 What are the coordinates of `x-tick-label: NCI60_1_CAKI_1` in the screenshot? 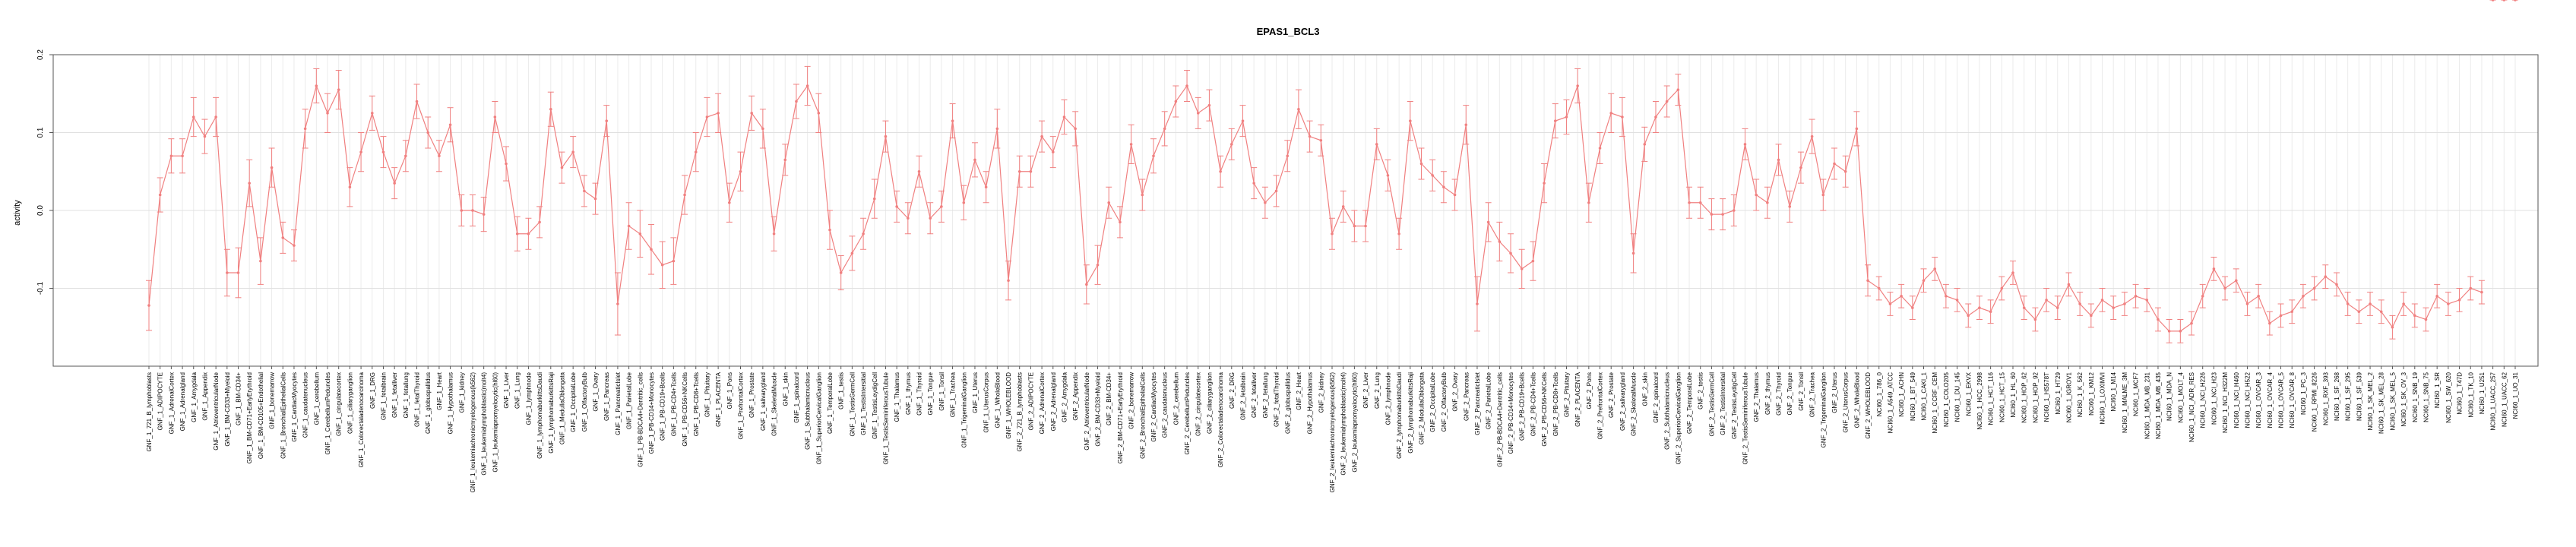 It's located at (1925, 396).